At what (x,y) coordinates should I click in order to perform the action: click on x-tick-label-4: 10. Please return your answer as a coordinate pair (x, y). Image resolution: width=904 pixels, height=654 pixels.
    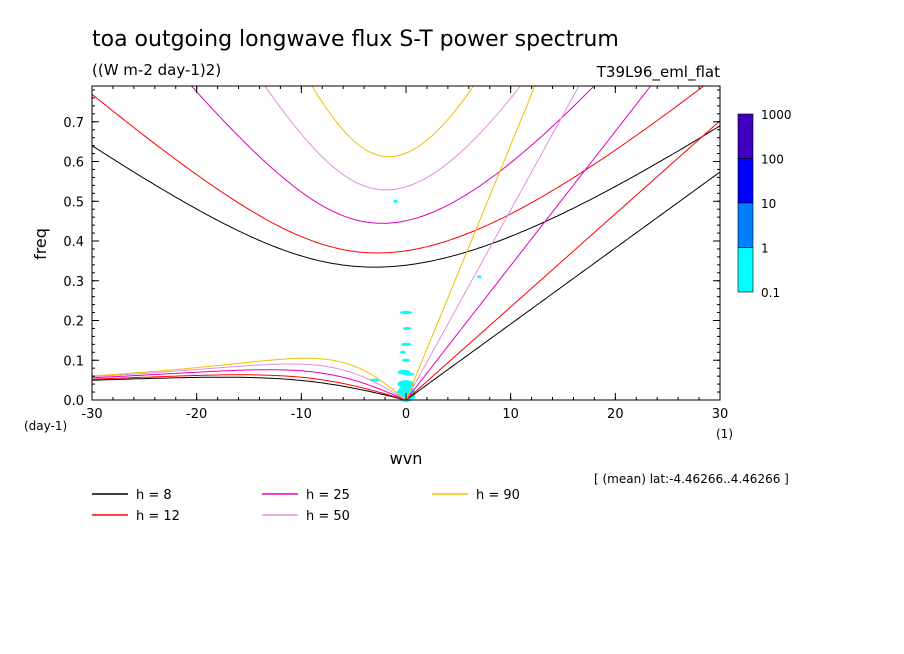
    Looking at the image, I should click on (510, 414).